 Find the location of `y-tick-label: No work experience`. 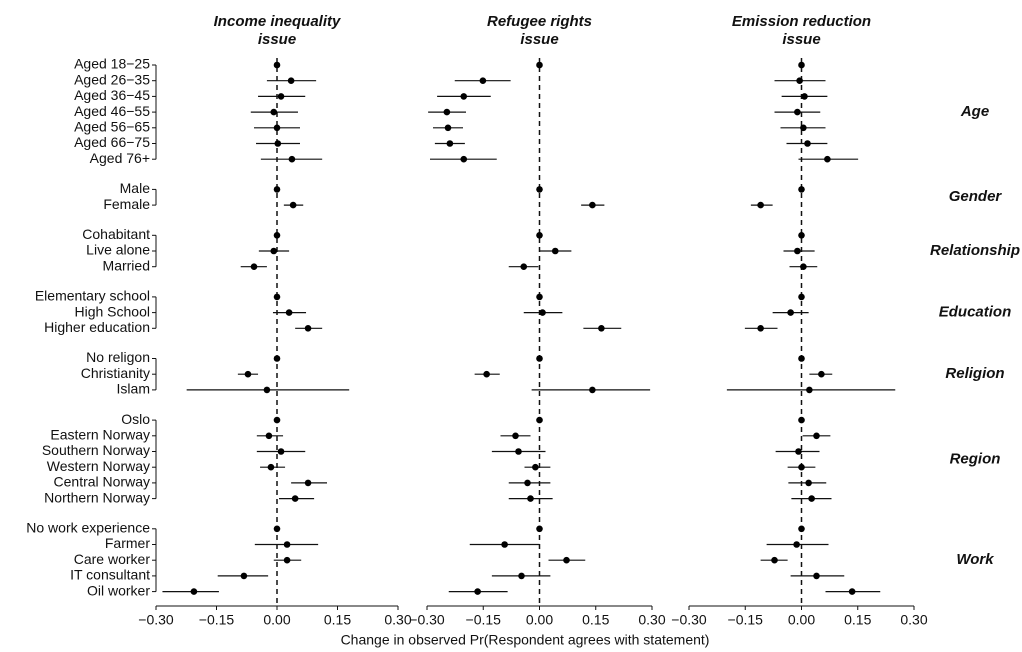

y-tick-label: No work experience is located at coordinates (88, 528).